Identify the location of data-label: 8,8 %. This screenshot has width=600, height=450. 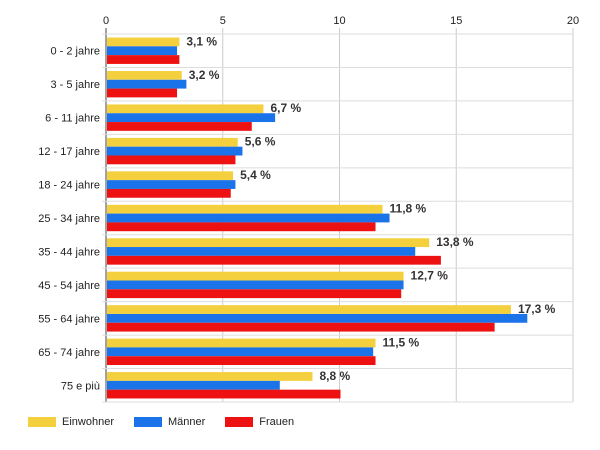
(334, 376).